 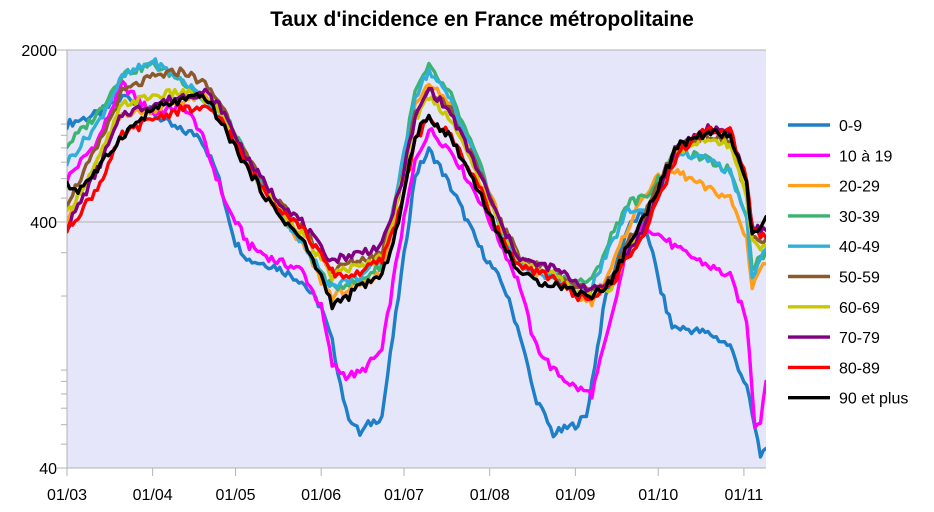 What do you see at coordinates (236, 495) in the screenshot?
I see `x-tick-label: 01/05` at bounding box center [236, 495].